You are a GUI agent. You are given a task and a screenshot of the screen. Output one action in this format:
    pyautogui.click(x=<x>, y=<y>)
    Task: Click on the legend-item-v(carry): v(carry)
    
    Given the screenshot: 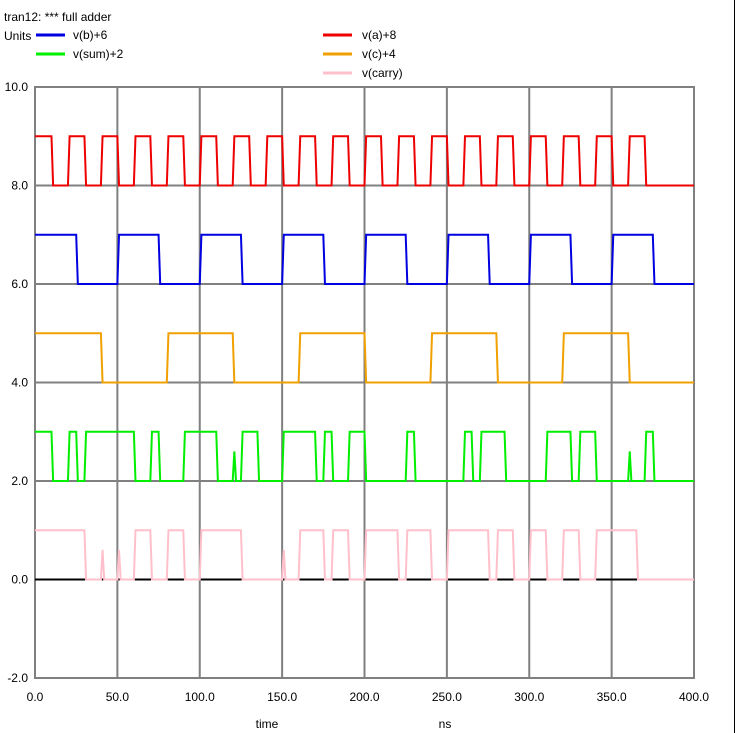 What is the action you would take?
    pyautogui.click(x=363, y=73)
    